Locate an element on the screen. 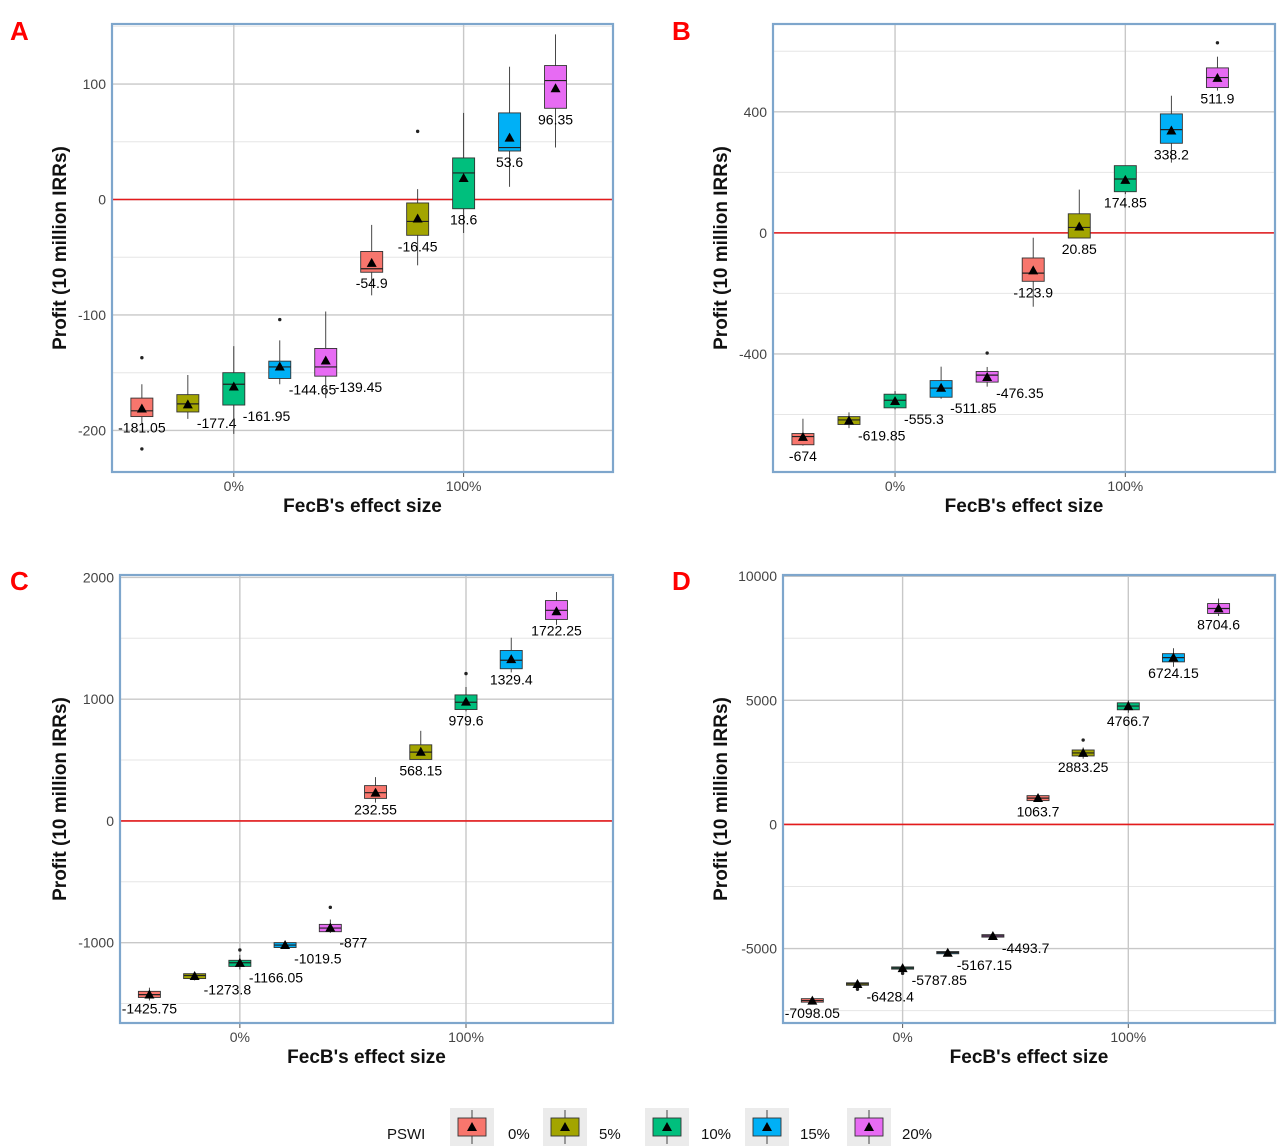  mean-value-label: 8704.6 is located at coordinates (1218, 624).